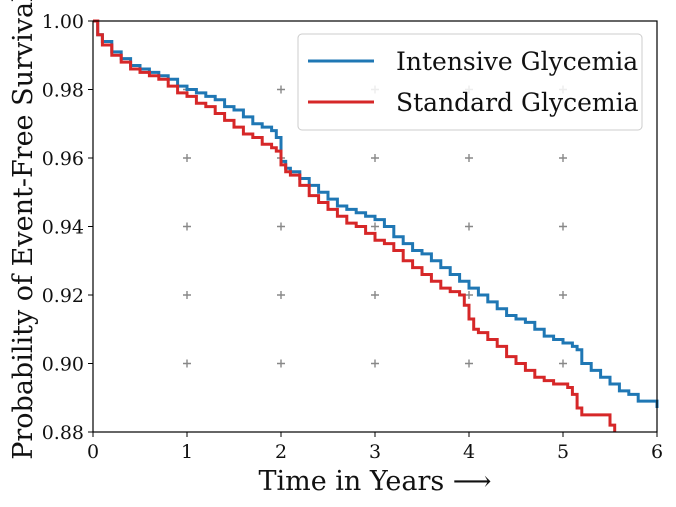 The height and width of the screenshot is (507, 676). I want to click on y-tick-label: 0.90, so click(63, 365).